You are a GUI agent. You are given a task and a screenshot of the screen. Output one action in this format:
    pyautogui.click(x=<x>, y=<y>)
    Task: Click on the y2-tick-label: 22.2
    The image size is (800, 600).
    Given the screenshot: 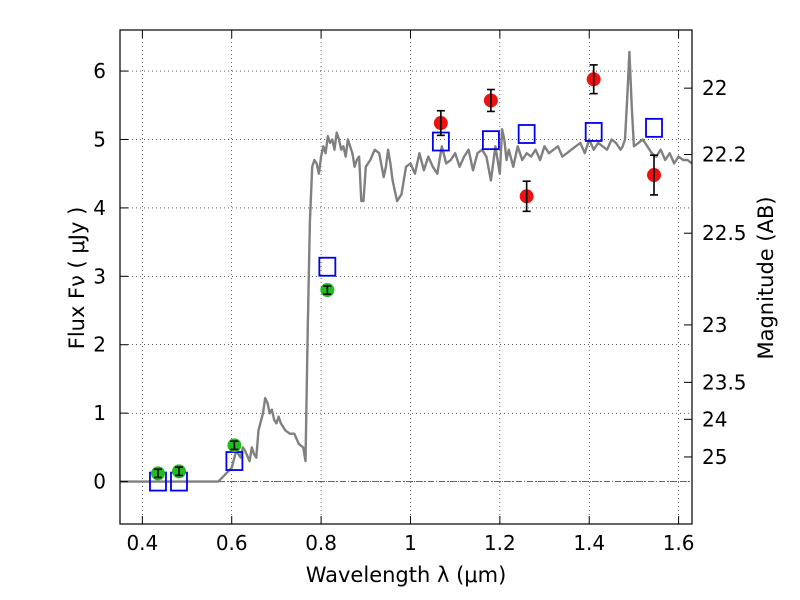 What is the action you would take?
    pyautogui.click(x=724, y=155)
    